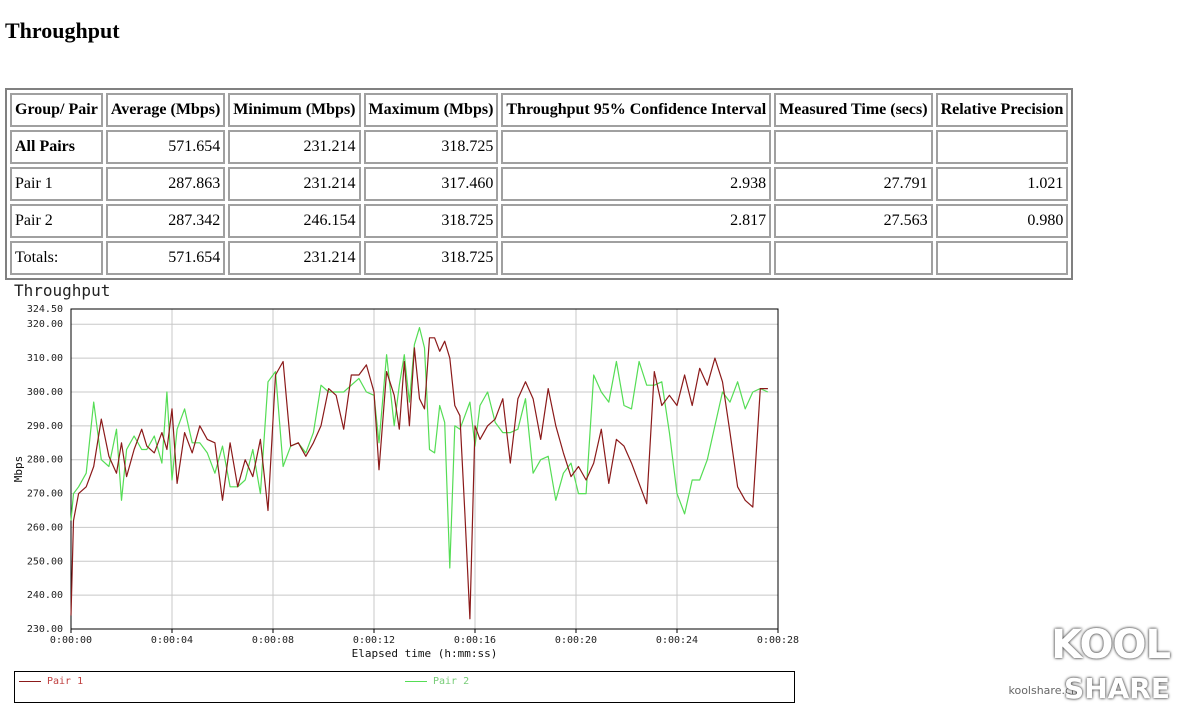 This screenshot has height=718, width=1200. Describe the element at coordinates (636, 221) in the screenshot. I see `table-cell: 2.817` at that location.